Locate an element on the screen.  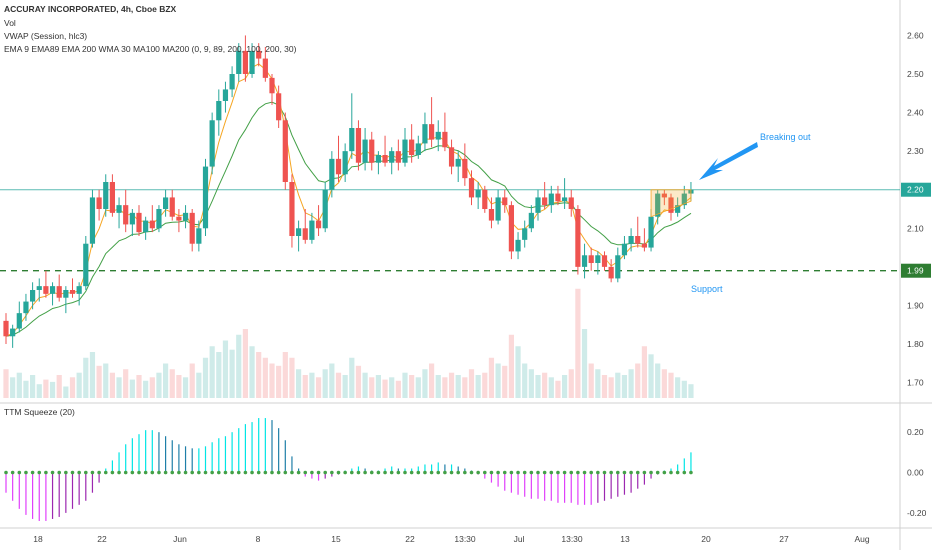
price-tag-label: 2.20 is located at coordinates (915, 190).